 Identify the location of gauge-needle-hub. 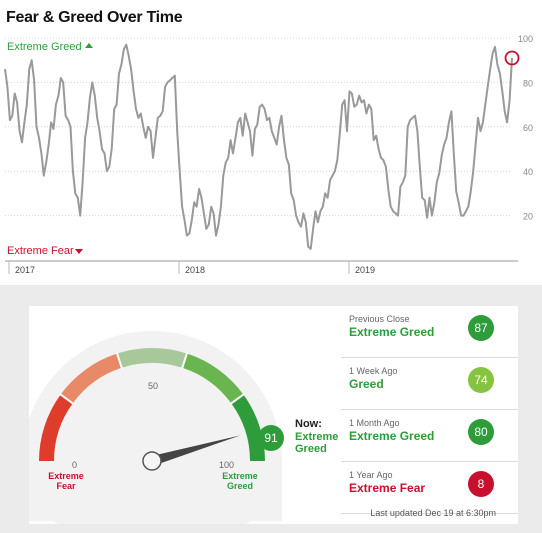
(152, 461).